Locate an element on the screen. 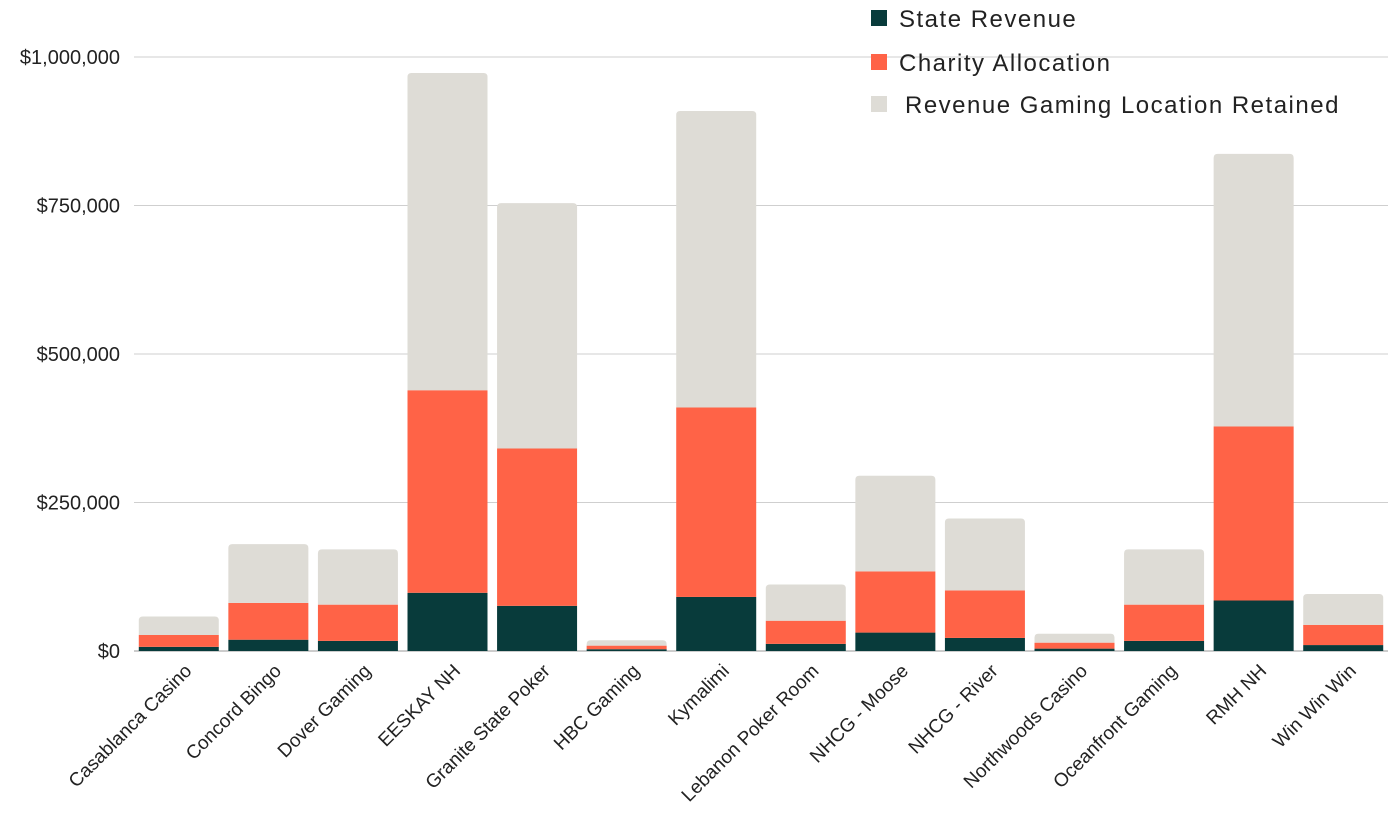  y-tick-label: $500,000 is located at coordinates (78, 355).